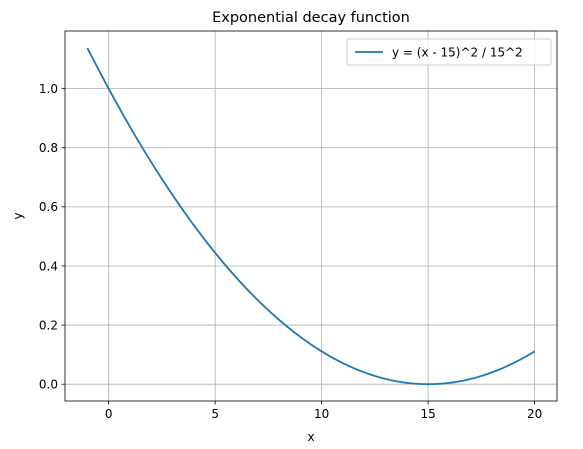  I want to click on y-tick-label: 0.4, so click(48, 266).